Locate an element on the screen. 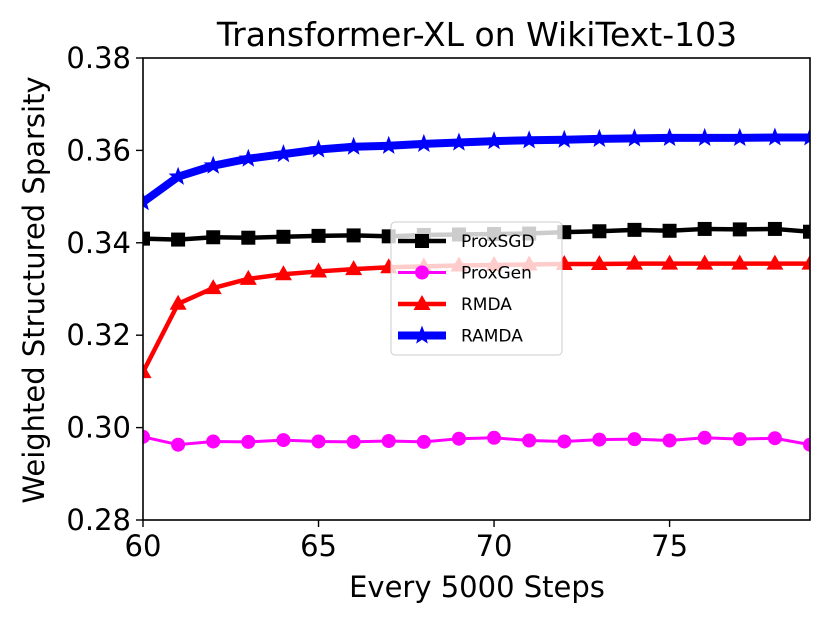 The width and height of the screenshot is (830, 623). x-tick-label: 60 is located at coordinates (143, 546).